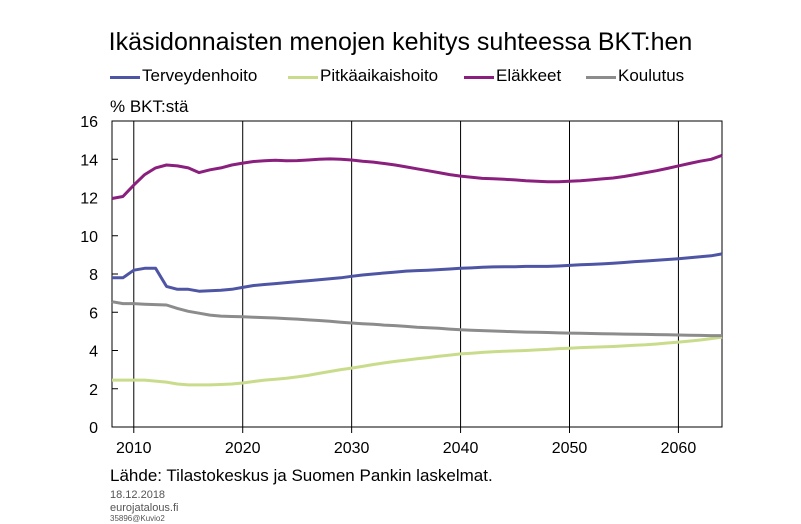  Describe the element at coordinates (93, 428) in the screenshot. I see `y-tick-label-0: 0` at that location.